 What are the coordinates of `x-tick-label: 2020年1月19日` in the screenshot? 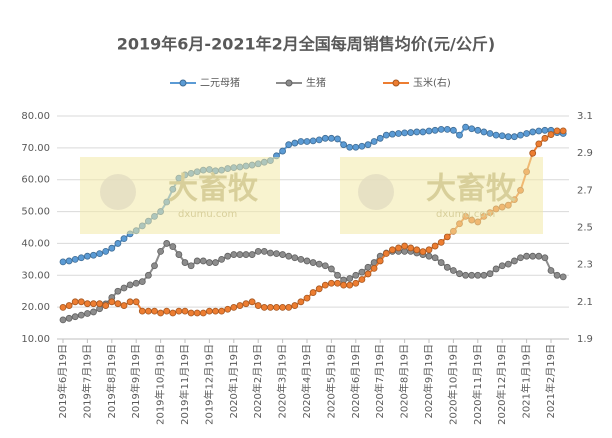 It's located at (233, 381).